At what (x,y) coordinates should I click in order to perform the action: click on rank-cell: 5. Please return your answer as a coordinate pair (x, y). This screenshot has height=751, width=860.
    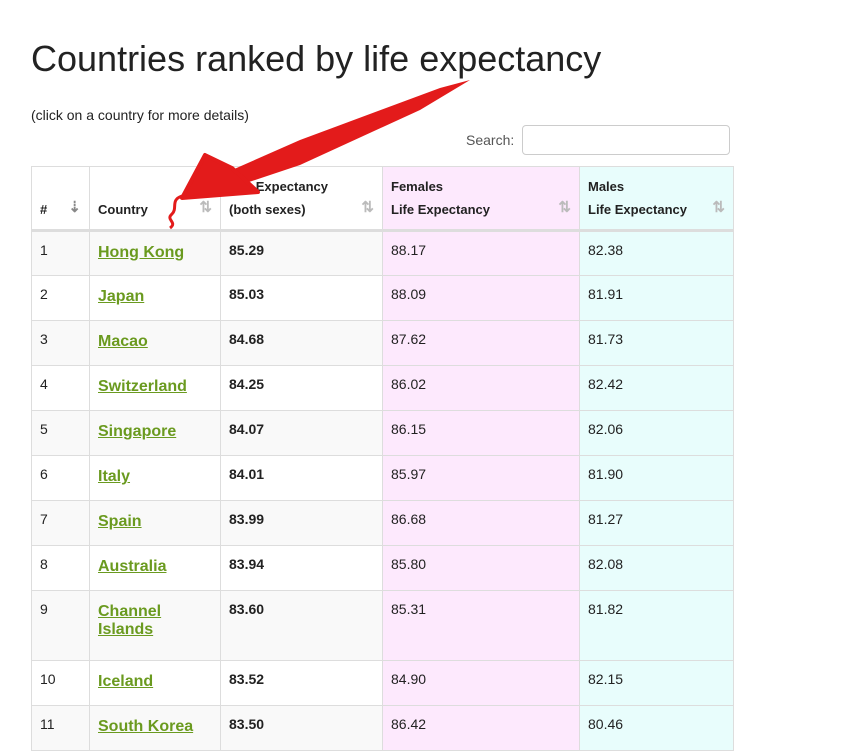
    Looking at the image, I should click on (60, 433).